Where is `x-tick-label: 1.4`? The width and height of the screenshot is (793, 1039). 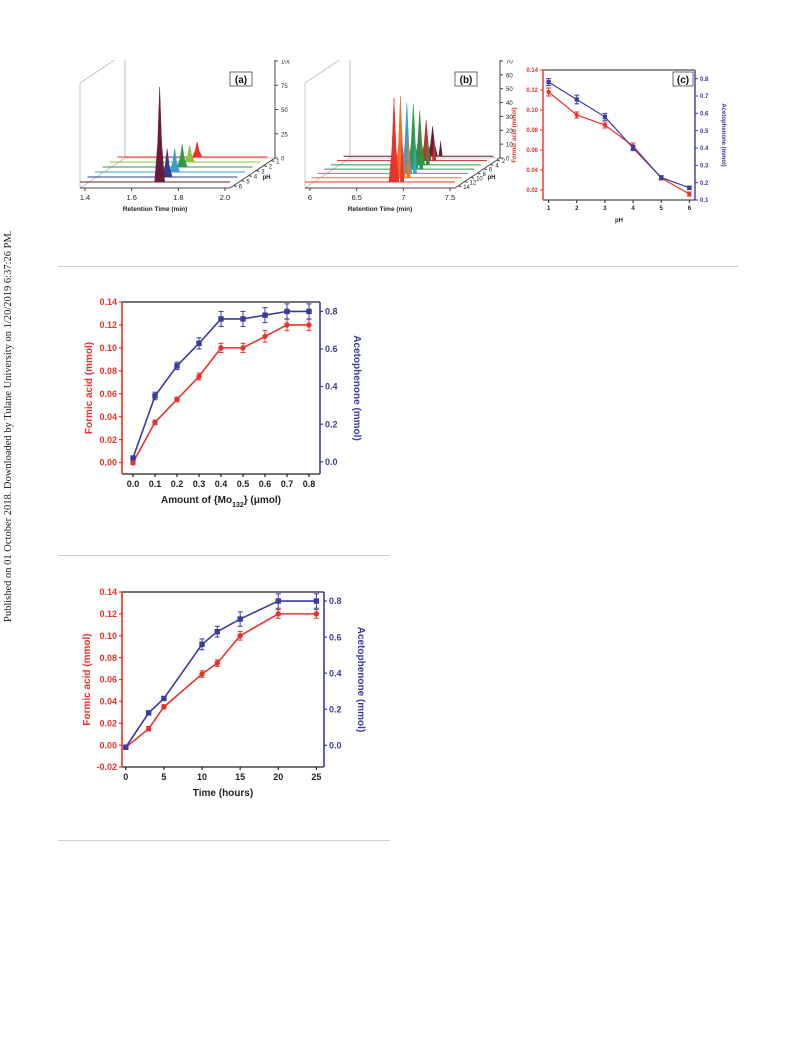
x-tick-label: 1.4 is located at coordinates (85, 197).